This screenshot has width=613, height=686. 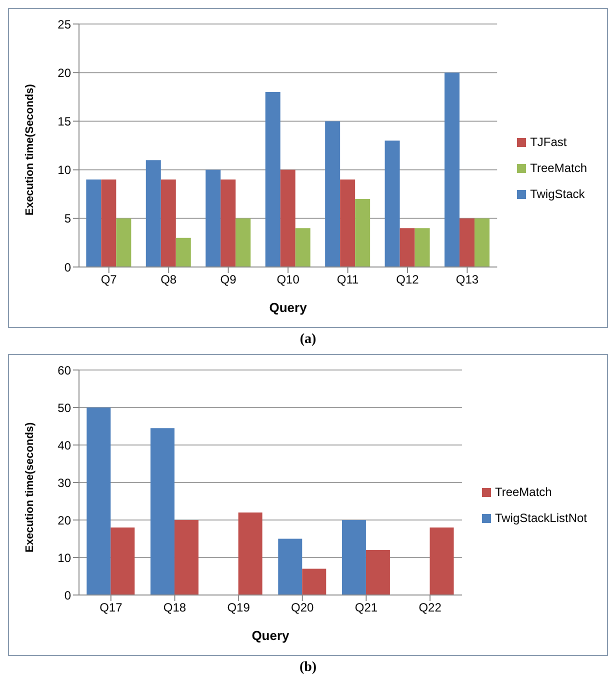 What do you see at coordinates (548, 142) in the screenshot?
I see `legend-label: TJFast` at bounding box center [548, 142].